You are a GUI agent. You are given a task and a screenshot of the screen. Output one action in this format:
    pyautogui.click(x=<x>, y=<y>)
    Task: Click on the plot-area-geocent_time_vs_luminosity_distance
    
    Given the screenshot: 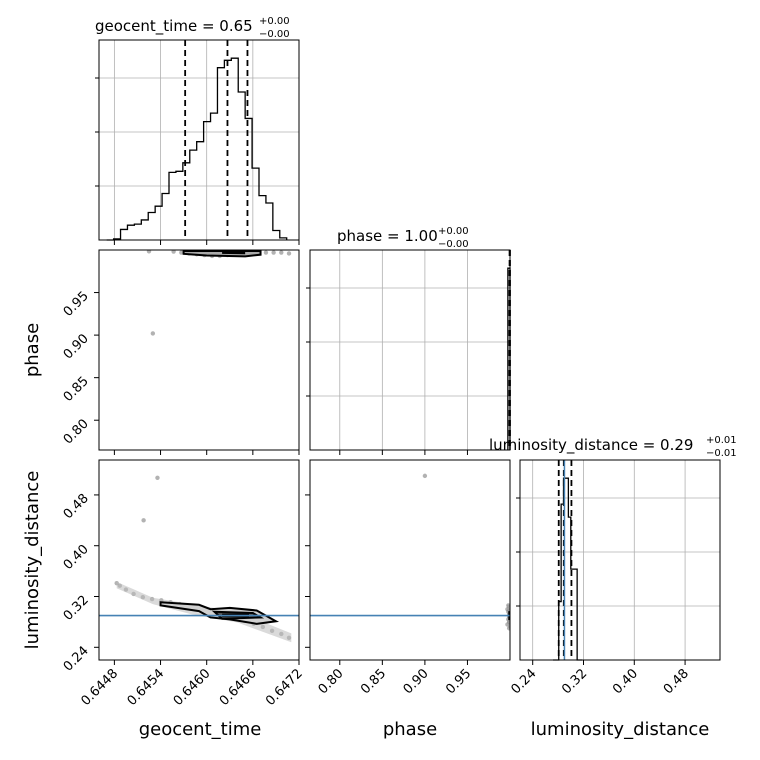 What is the action you would take?
    pyautogui.click(x=203, y=559)
    